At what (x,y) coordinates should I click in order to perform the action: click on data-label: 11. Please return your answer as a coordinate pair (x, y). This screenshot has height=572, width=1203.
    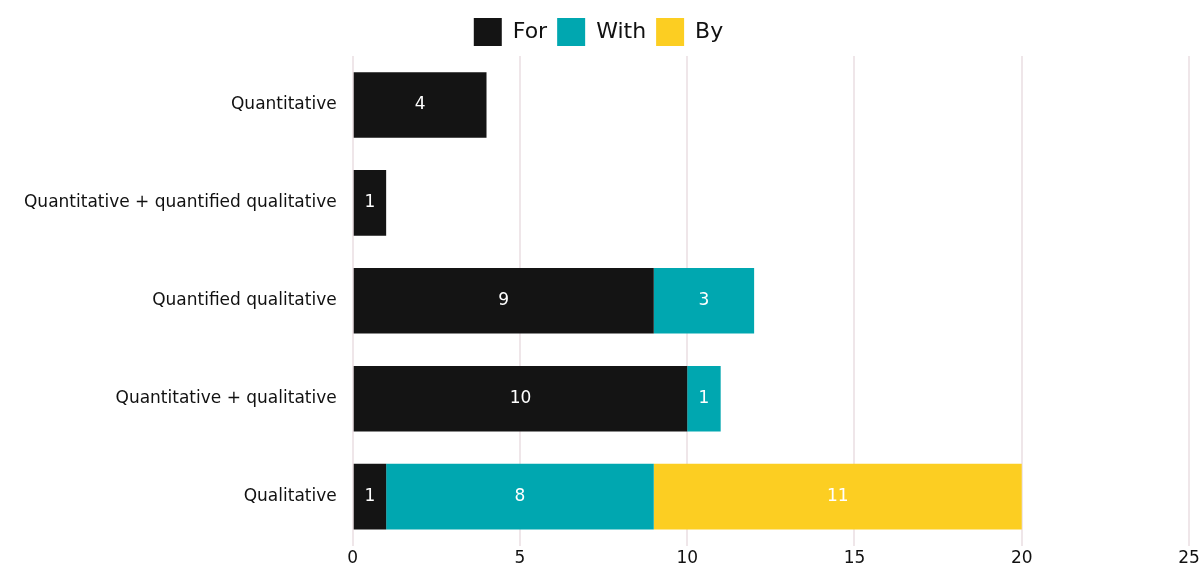
    Looking at the image, I should click on (837, 495).